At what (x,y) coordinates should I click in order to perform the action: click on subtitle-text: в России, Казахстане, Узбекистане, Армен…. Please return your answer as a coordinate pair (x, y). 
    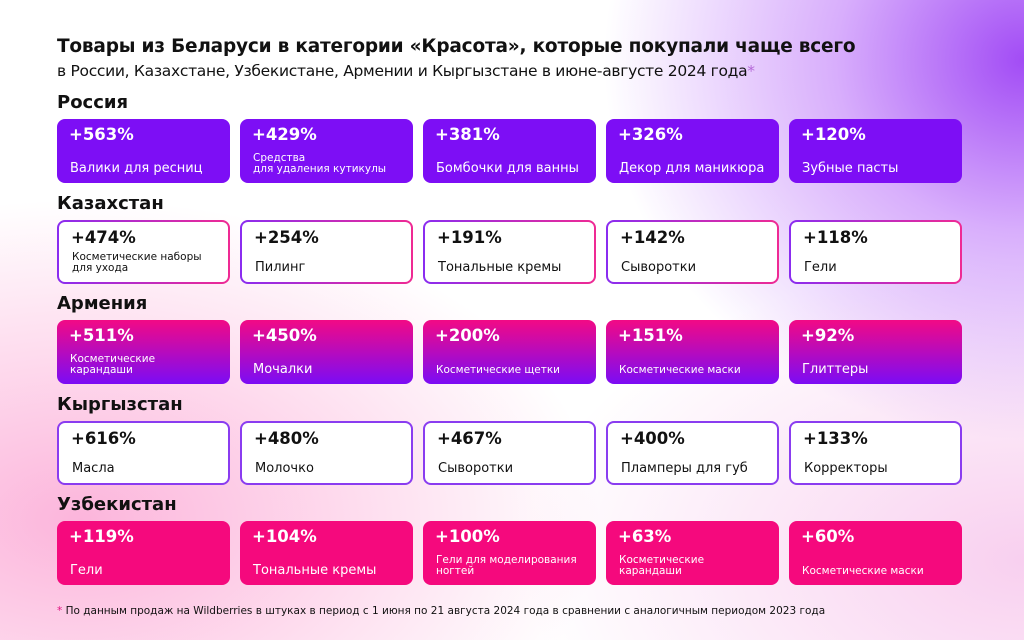
    Looking at the image, I should click on (402, 71).